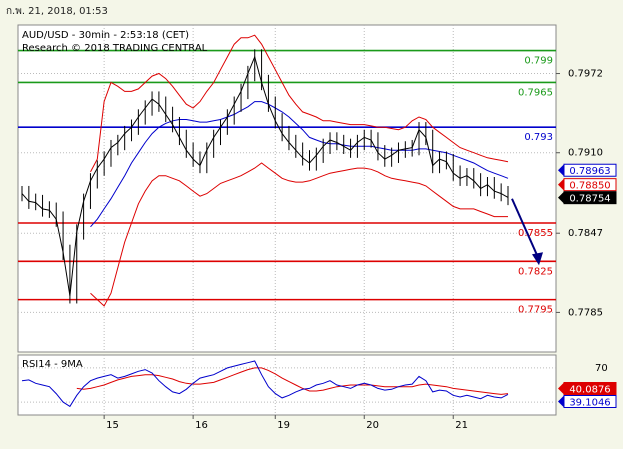  I want to click on y-tick-label: 0.7972, so click(585, 74).